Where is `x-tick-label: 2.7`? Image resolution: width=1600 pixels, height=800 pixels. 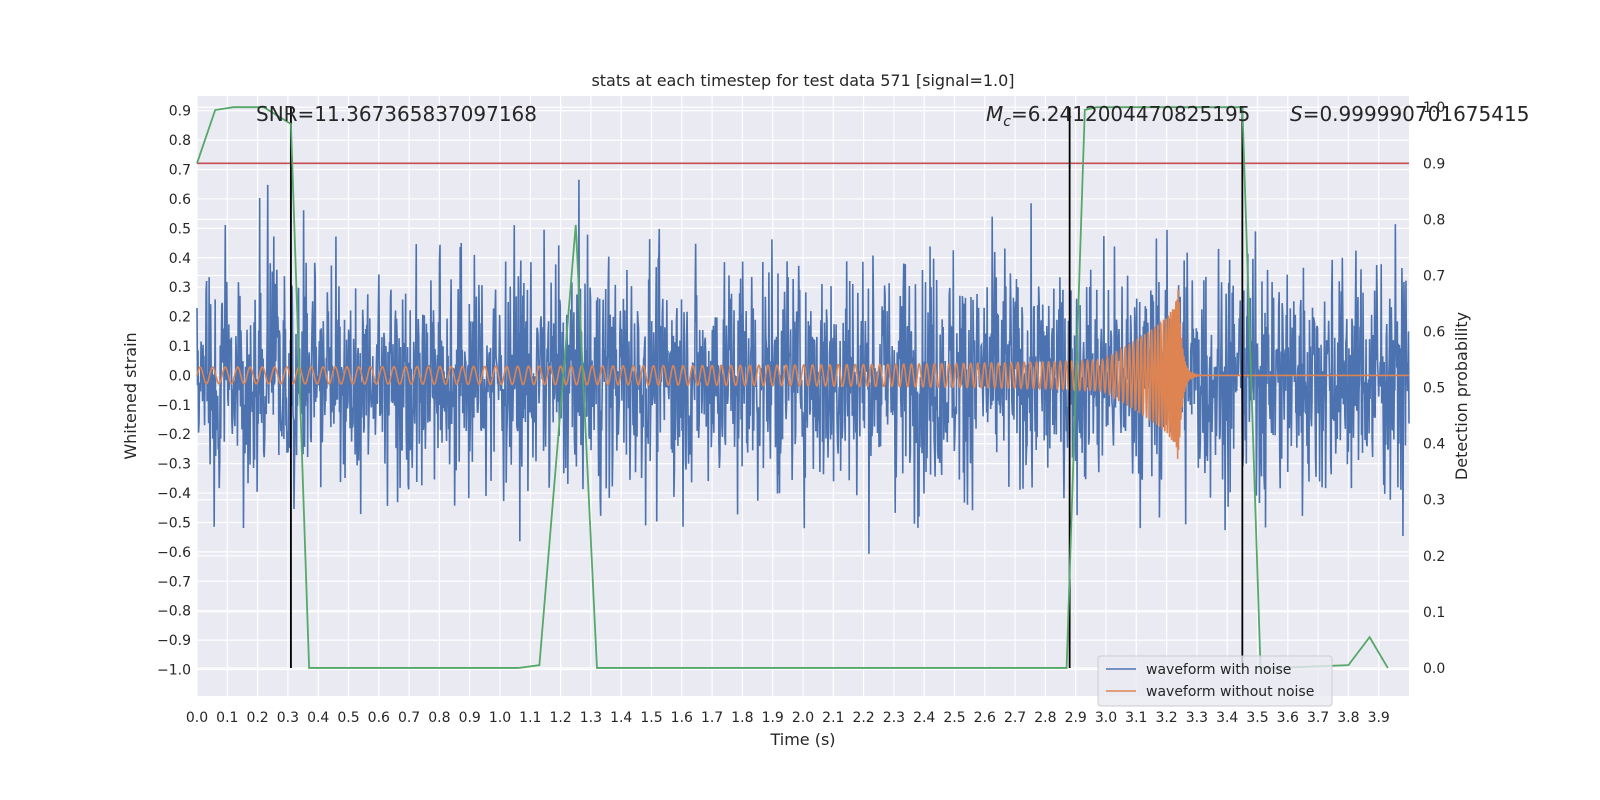
x-tick-label: 2.7 is located at coordinates (1015, 718).